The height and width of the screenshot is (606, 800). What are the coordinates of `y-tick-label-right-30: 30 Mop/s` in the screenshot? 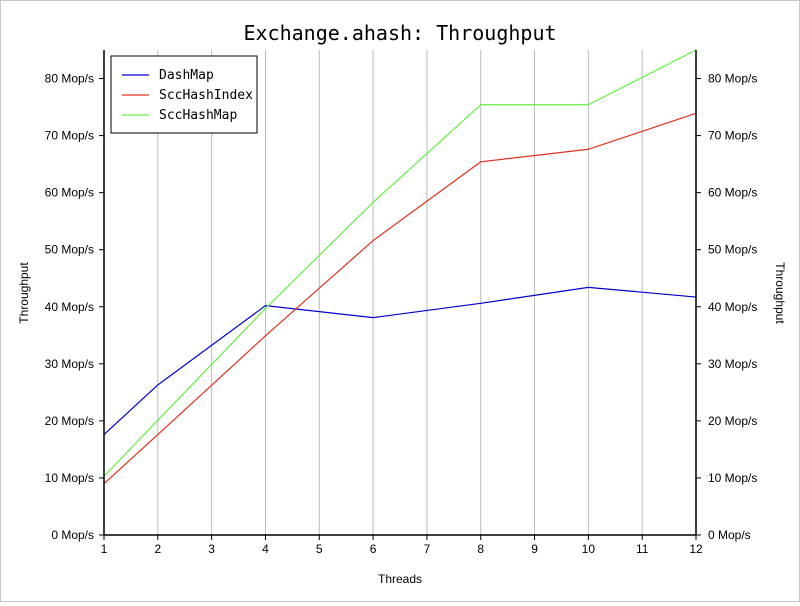 It's located at (732, 364).